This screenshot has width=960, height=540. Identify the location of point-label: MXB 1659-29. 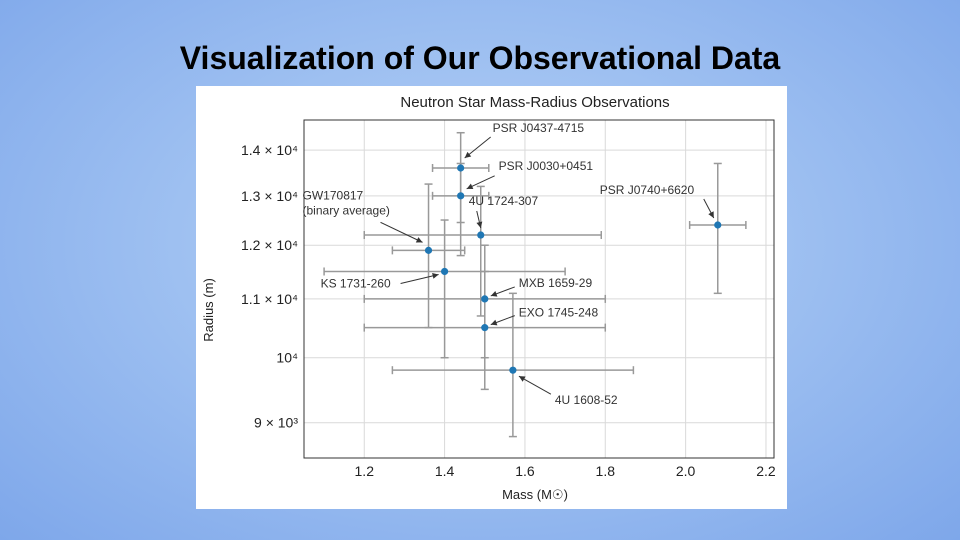
(556, 283).